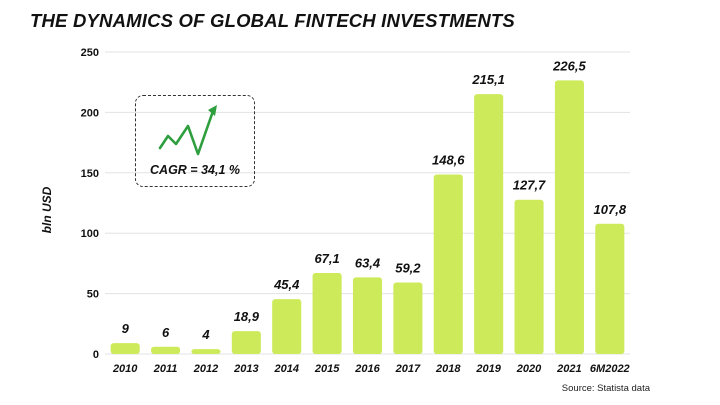 The image size is (720, 405). Describe the element at coordinates (569, 65) in the screenshot. I see `data-label: 226,5` at that location.